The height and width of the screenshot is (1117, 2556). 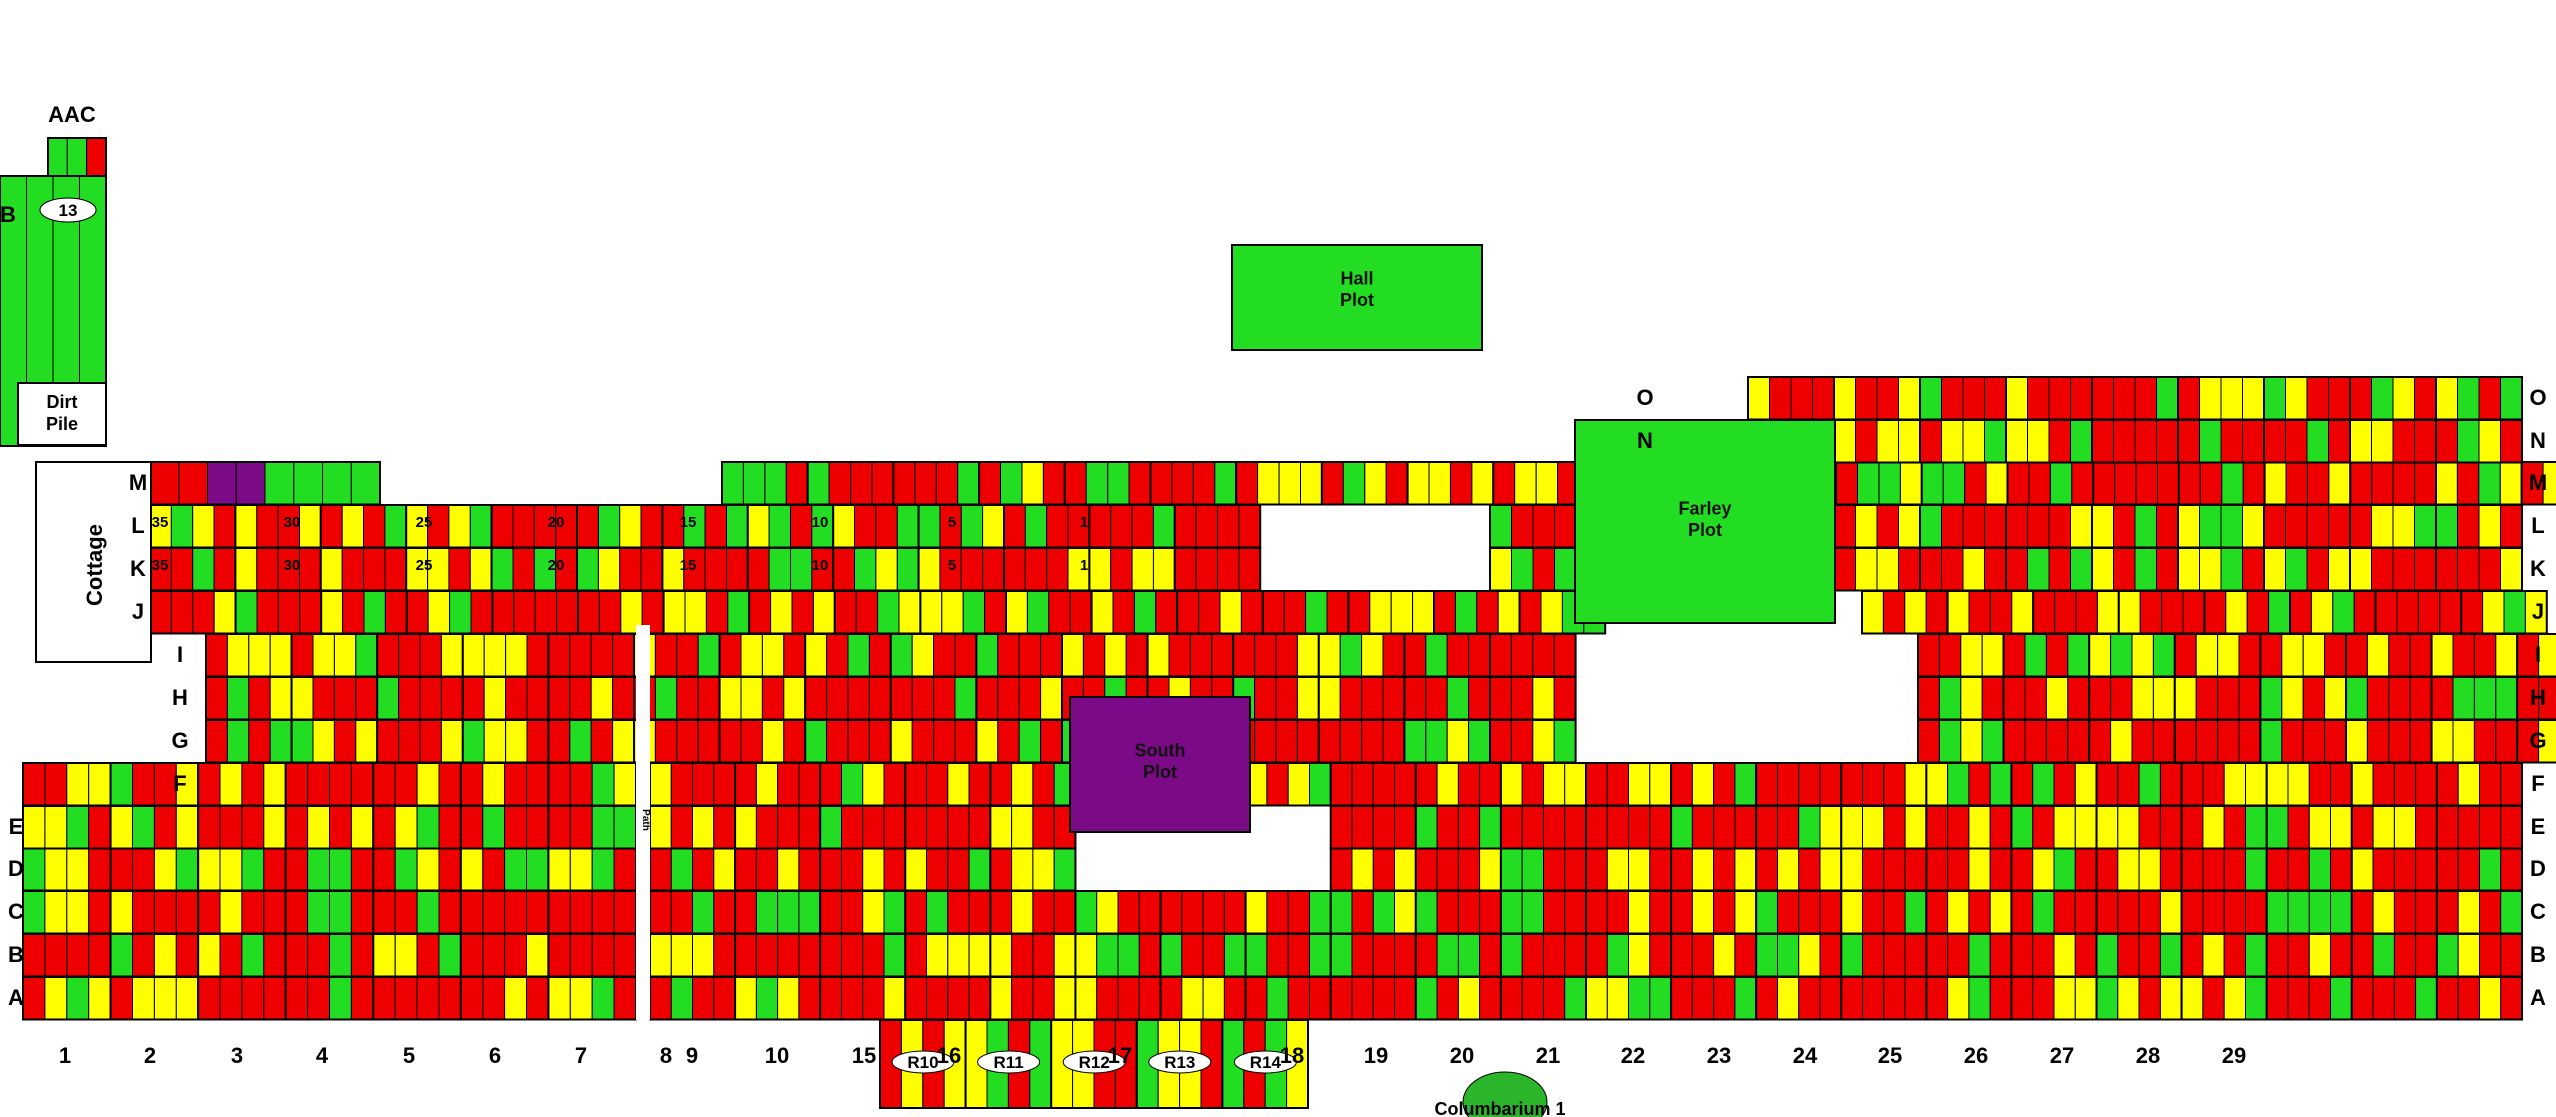 I want to click on dirt-pile-box, so click(x=62, y=414).